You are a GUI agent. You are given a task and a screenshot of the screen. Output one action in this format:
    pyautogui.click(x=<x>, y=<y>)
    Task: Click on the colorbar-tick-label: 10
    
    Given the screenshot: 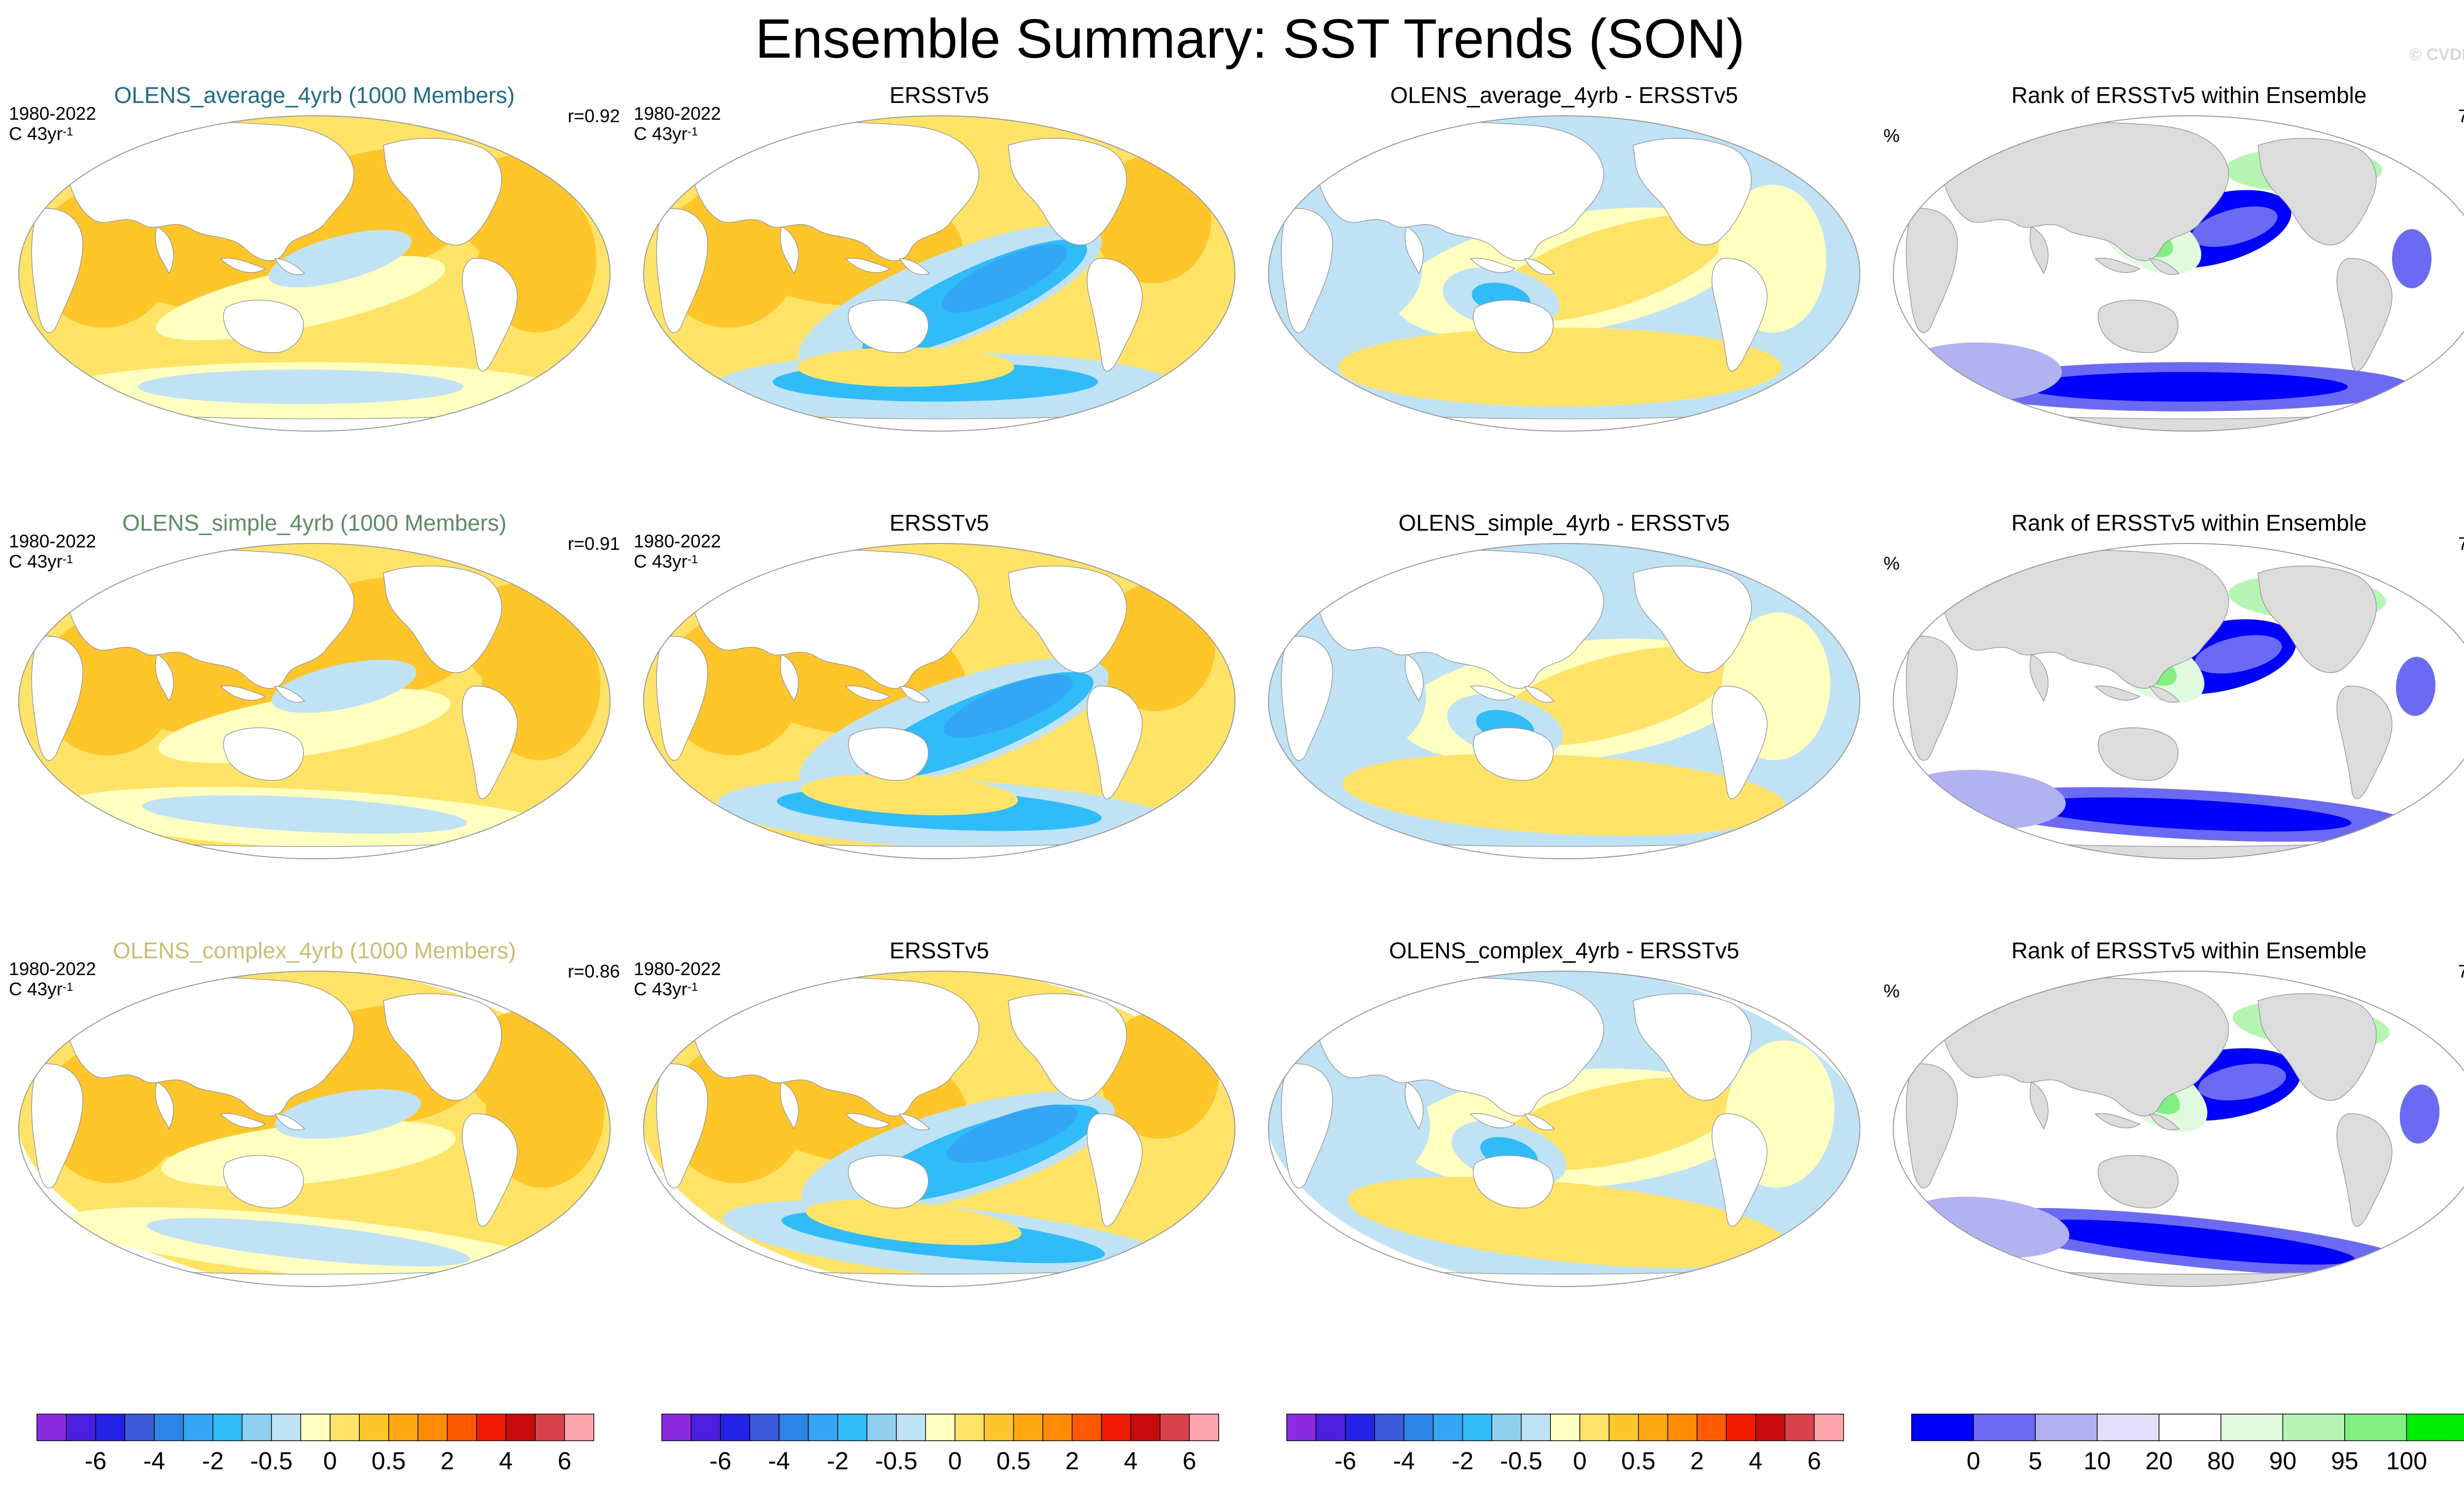 What is the action you would take?
    pyautogui.click(x=2097, y=1461)
    